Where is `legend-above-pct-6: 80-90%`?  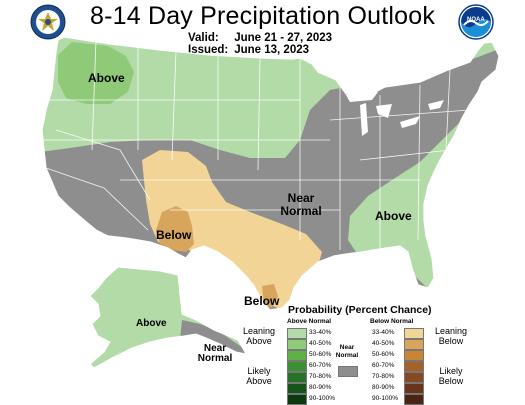
legend-above-pct-6: 80-90% is located at coordinates (320, 387).